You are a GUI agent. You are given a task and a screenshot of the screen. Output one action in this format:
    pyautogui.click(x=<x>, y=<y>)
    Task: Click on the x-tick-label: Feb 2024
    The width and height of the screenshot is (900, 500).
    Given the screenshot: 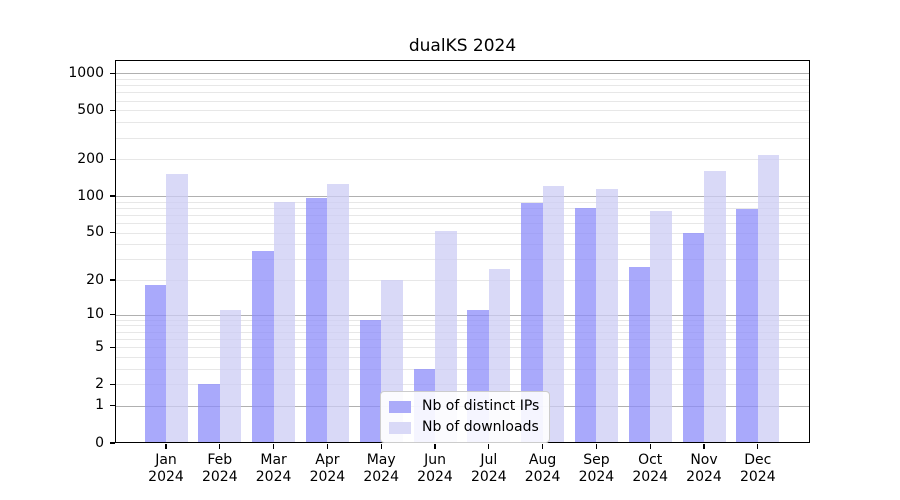 What is the action you would take?
    pyautogui.click(x=220, y=468)
    